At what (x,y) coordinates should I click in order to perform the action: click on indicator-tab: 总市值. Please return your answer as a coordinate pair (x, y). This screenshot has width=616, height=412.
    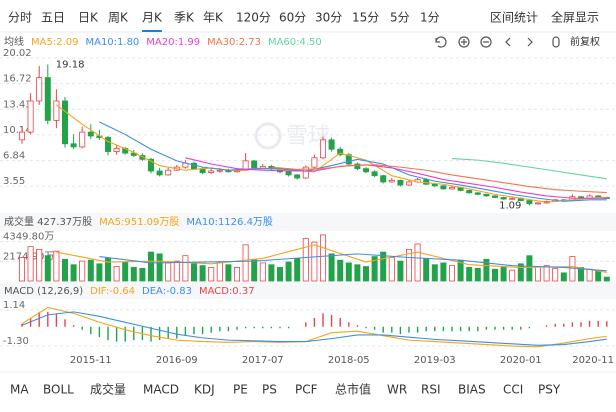
    Looking at the image, I should click on (353, 389).